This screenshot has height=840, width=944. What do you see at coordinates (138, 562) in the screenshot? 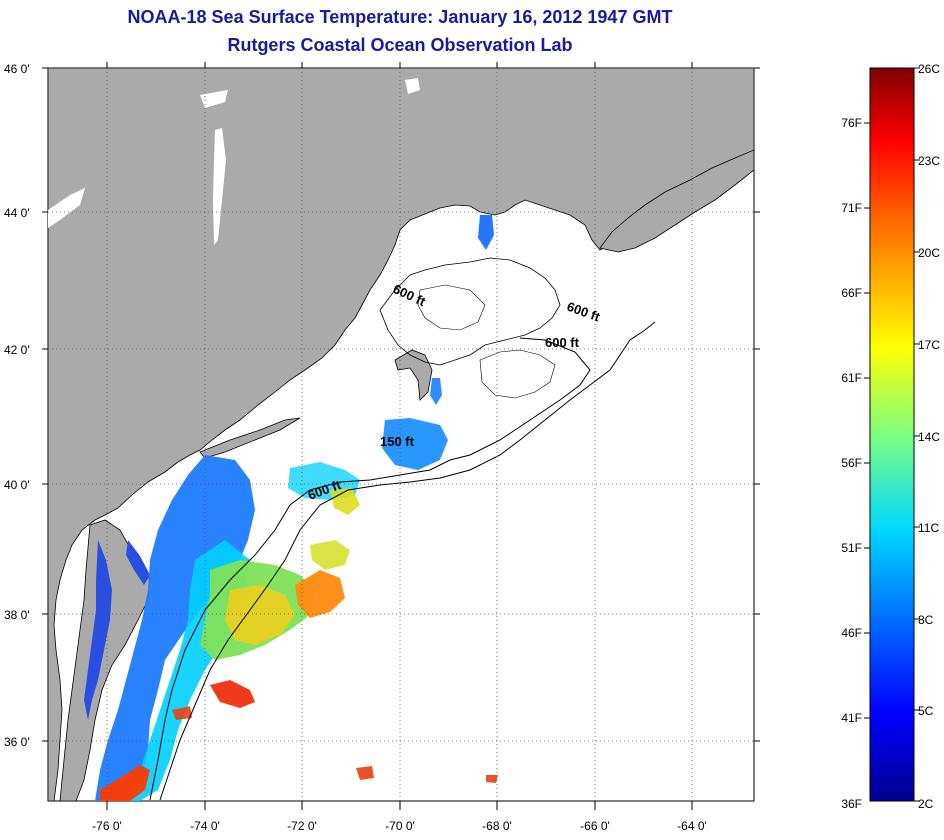
I see `delaware-bay` at bounding box center [138, 562].